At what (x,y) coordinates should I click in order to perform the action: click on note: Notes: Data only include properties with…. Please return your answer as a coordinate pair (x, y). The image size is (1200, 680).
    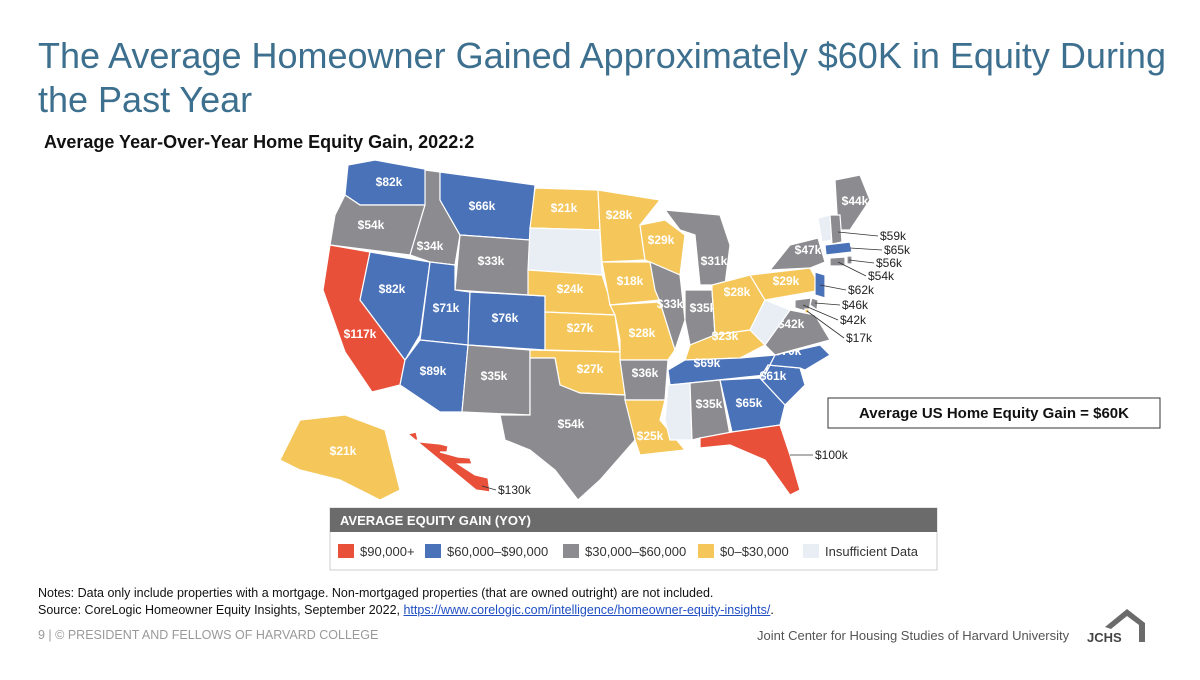
    Looking at the image, I should click on (376, 593).